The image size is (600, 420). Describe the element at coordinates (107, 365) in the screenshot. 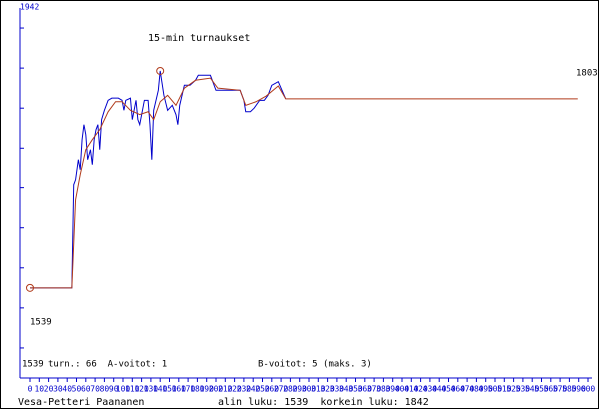

I see `stats-left: turn.: 66 A-voitot: 1` at that location.